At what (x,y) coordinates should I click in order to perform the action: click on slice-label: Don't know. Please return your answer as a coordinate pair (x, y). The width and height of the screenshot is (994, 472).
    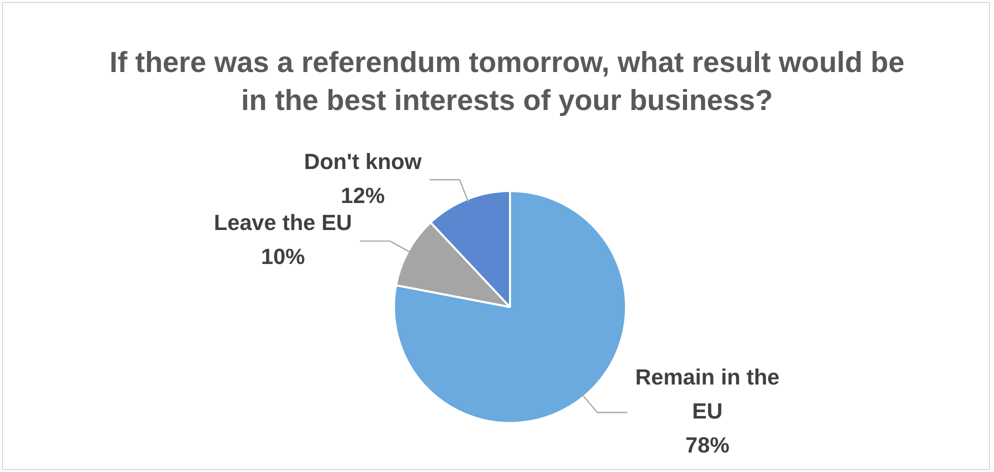
    Looking at the image, I should click on (363, 161).